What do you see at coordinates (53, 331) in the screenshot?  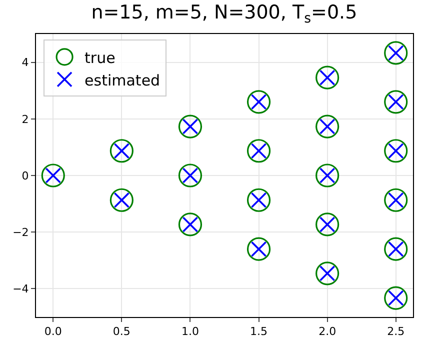 I see `x-tick-label: 0.0` at bounding box center [53, 331].